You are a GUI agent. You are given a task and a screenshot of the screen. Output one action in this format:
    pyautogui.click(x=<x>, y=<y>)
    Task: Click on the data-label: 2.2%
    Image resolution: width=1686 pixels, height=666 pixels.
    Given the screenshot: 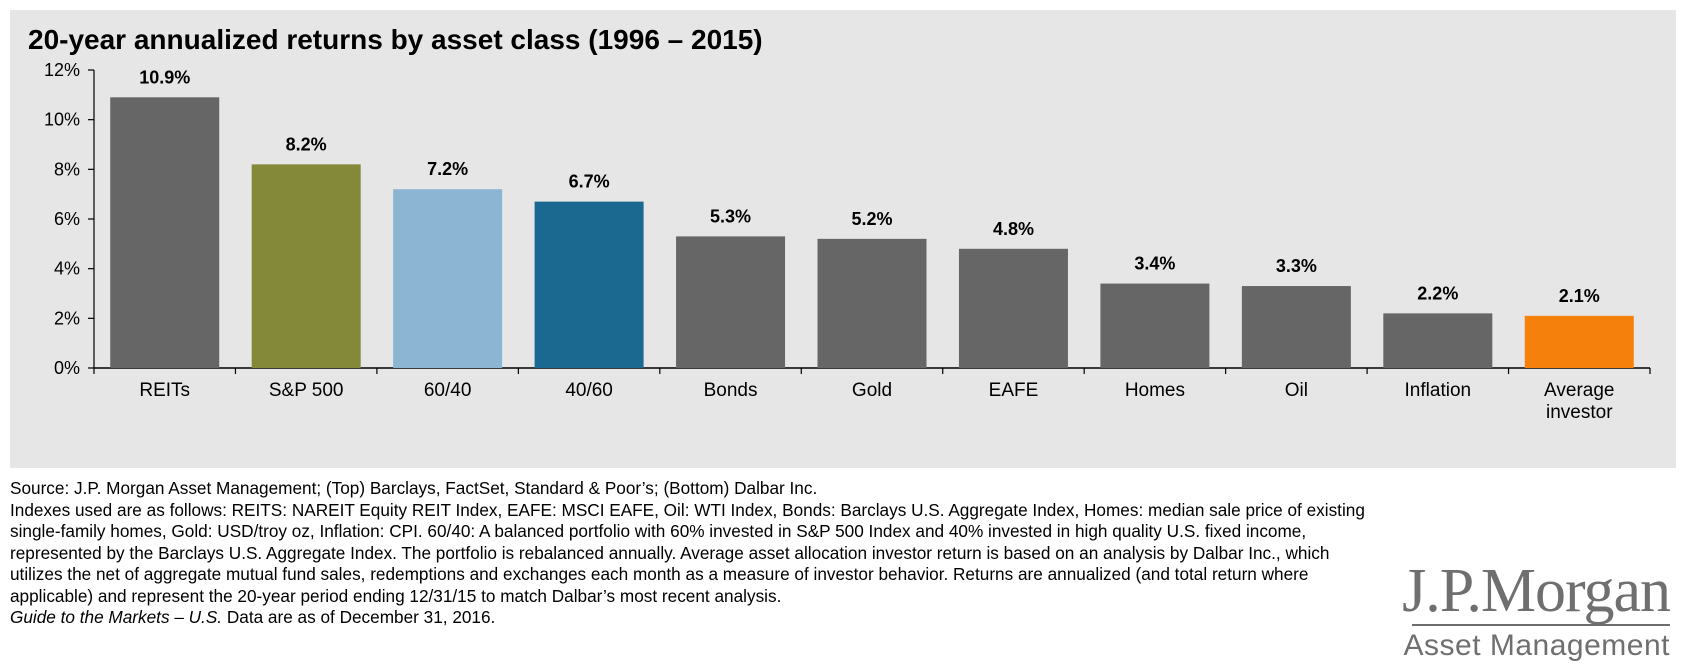 What is the action you would take?
    pyautogui.click(x=1437, y=293)
    